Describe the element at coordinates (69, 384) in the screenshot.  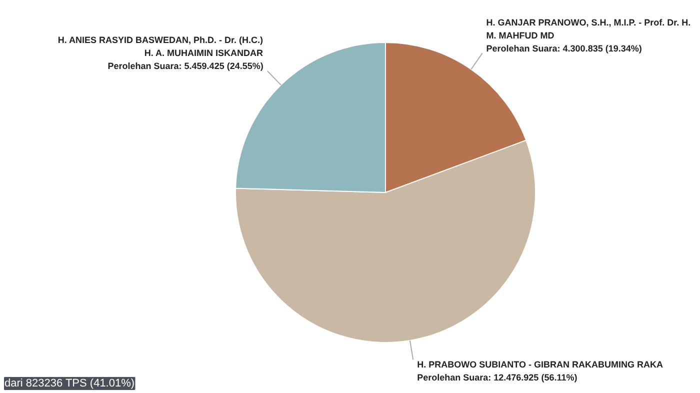
I see `text: dari 823236 TPS (41.01%)` at that location.